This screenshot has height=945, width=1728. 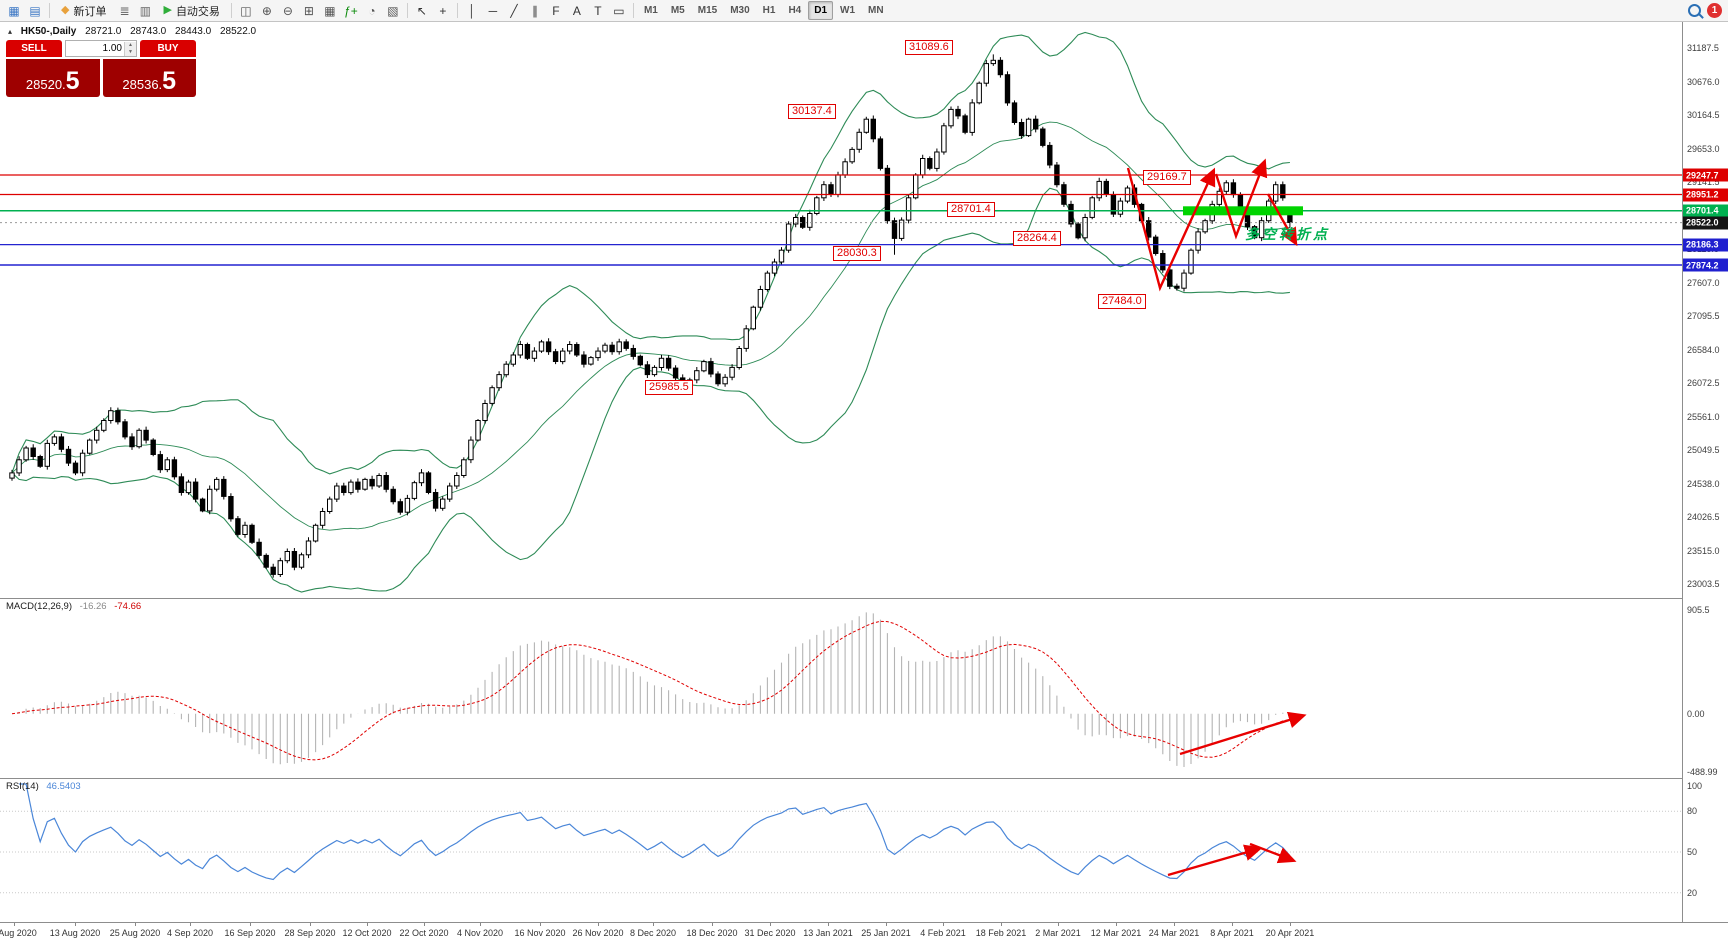 I want to click on horizontal-line-icon: ─, so click(x=493, y=10).